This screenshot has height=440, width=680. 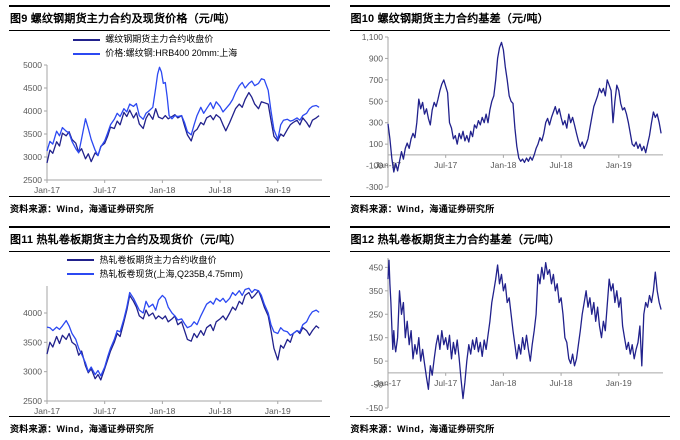 What do you see at coordinates (375, 290) in the screenshot?
I see `svg-text: 350` at bounding box center [375, 290].